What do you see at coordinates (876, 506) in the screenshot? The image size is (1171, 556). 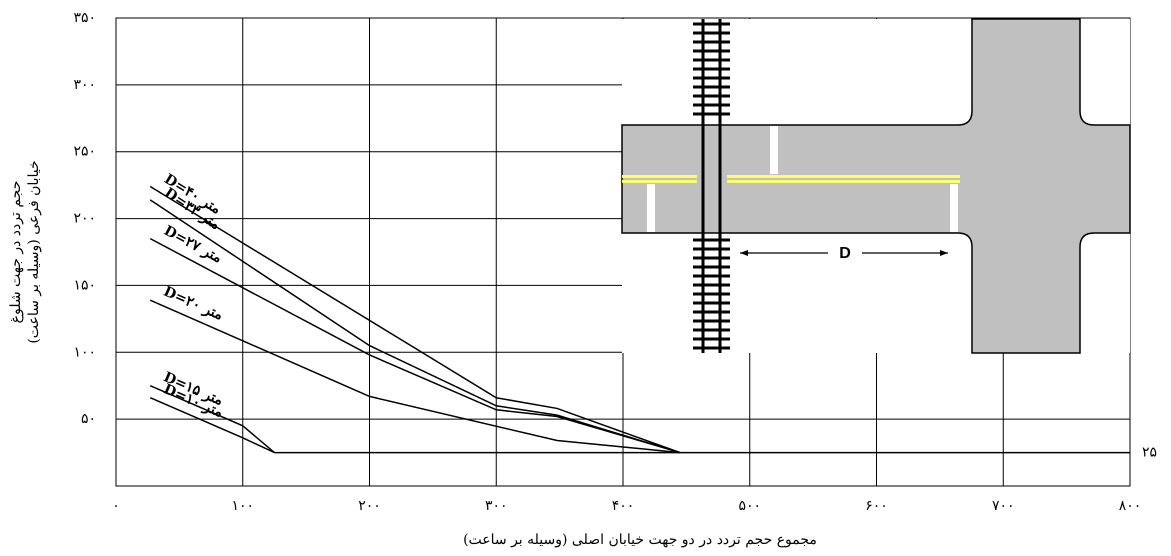 I see `x-tick-label: ۶۰۰` at bounding box center [876, 506].